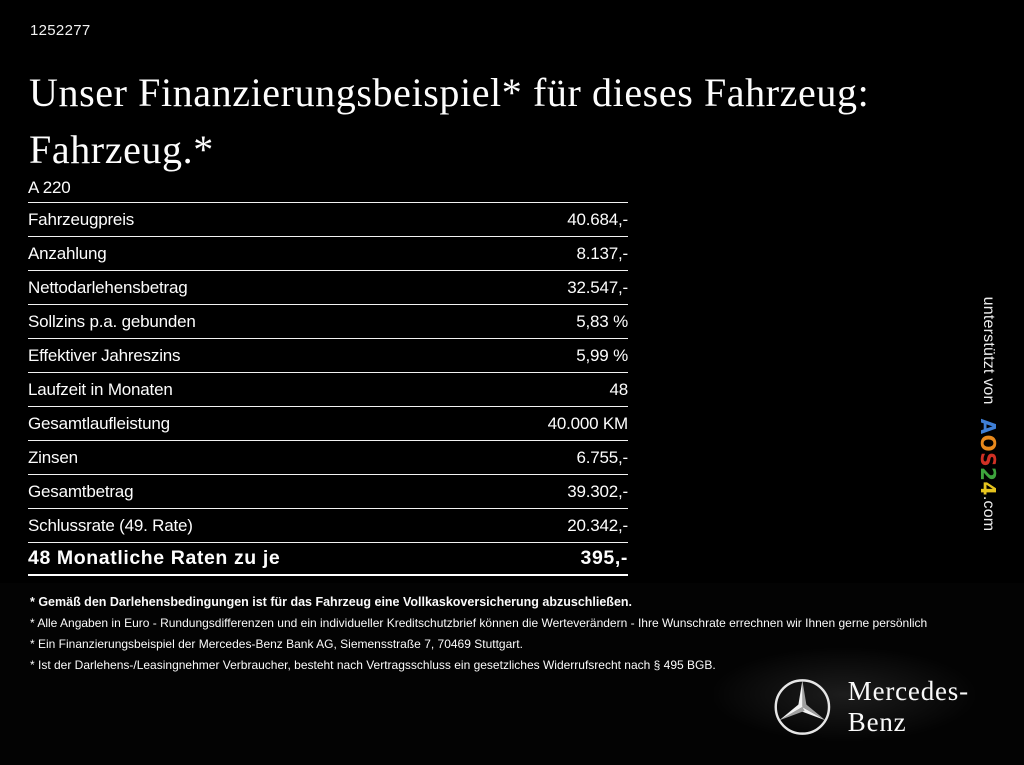  What do you see at coordinates (328, 491) in the screenshot?
I see `table-row: Gesamtbetrag 39.302,-` at bounding box center [328, 491].